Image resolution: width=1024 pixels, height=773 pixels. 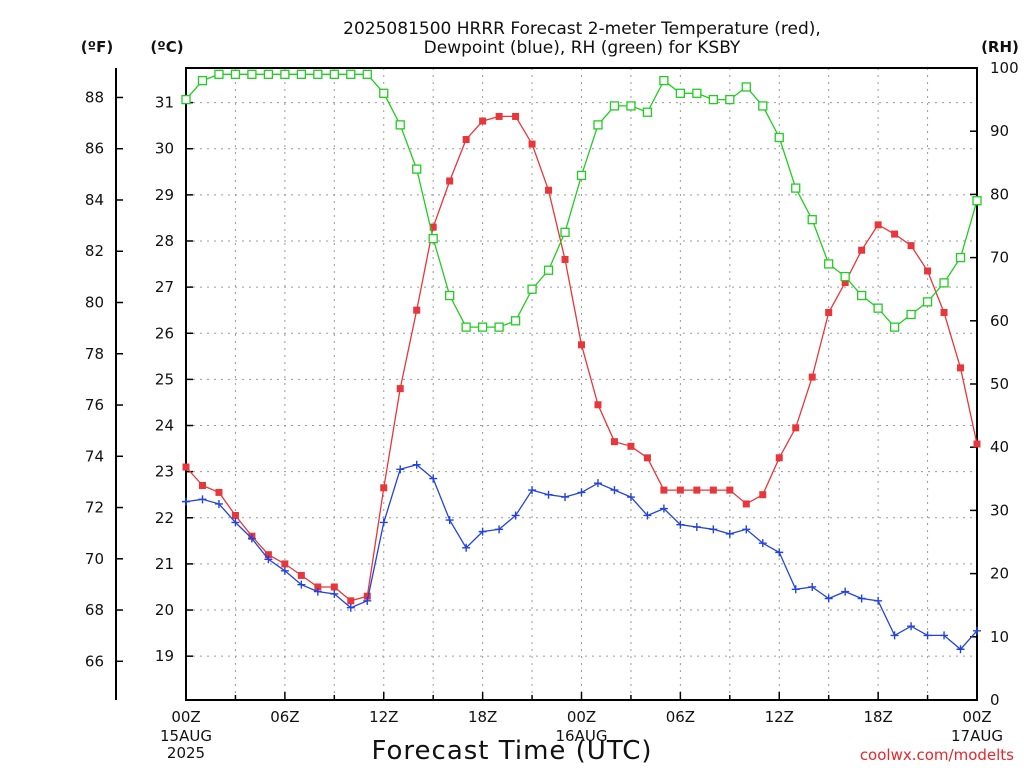 I want to click on rh-tick-label: 10, so click(x=999, y=637).